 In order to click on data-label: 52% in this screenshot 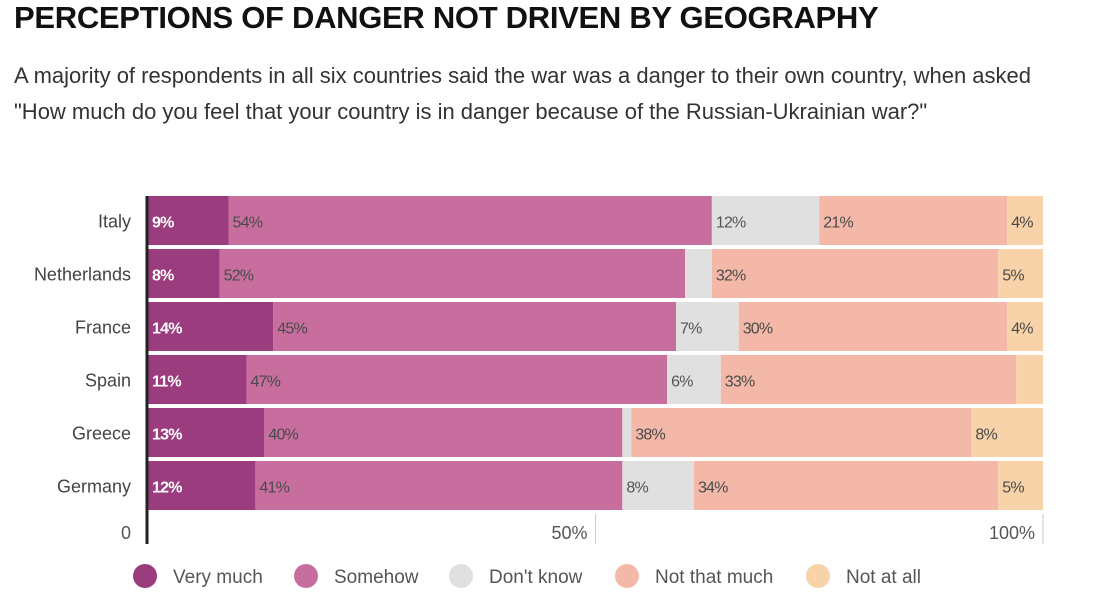, I will do `click(239, 276)`.